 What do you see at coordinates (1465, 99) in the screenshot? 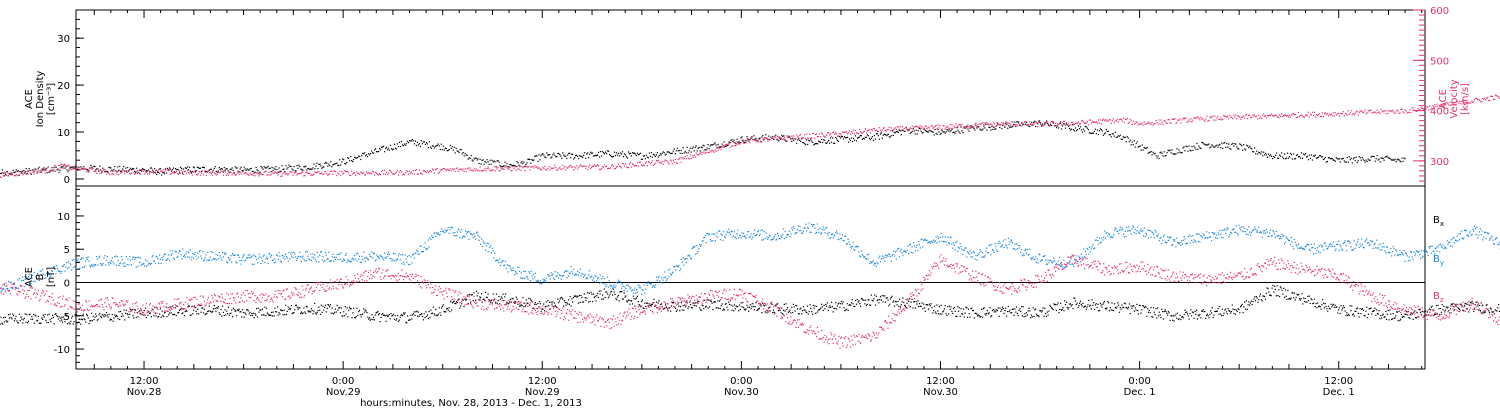
I see `velocity-ylabel-line-3: [km/s]` at bounding box center [1465, 99].